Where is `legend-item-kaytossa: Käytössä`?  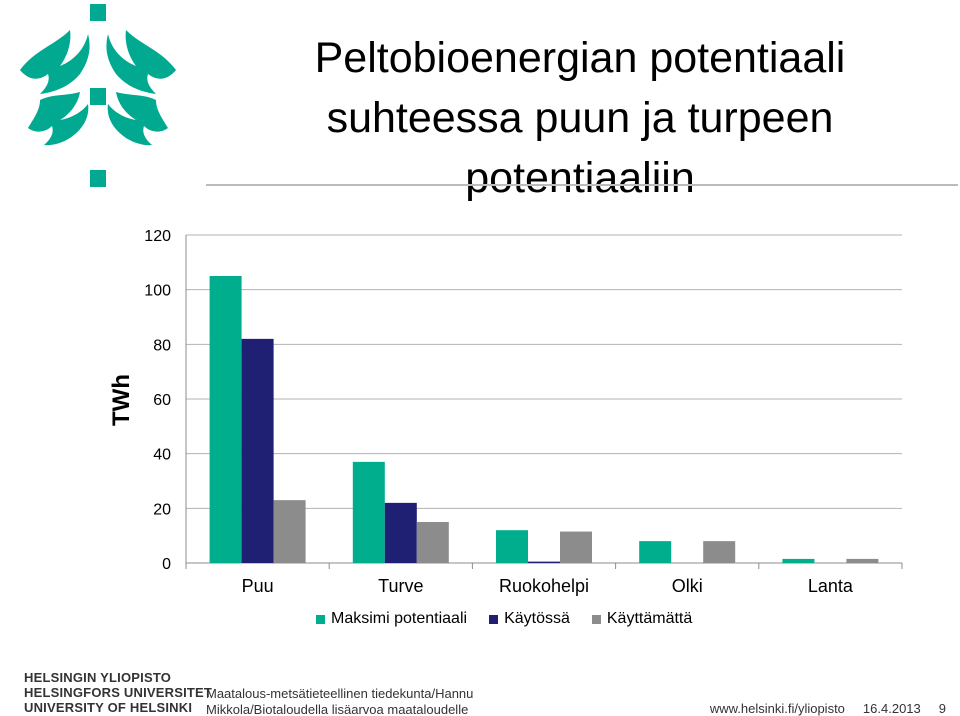 legend-item-kaytossa: Käytössä is located at coordinates (529, 619).